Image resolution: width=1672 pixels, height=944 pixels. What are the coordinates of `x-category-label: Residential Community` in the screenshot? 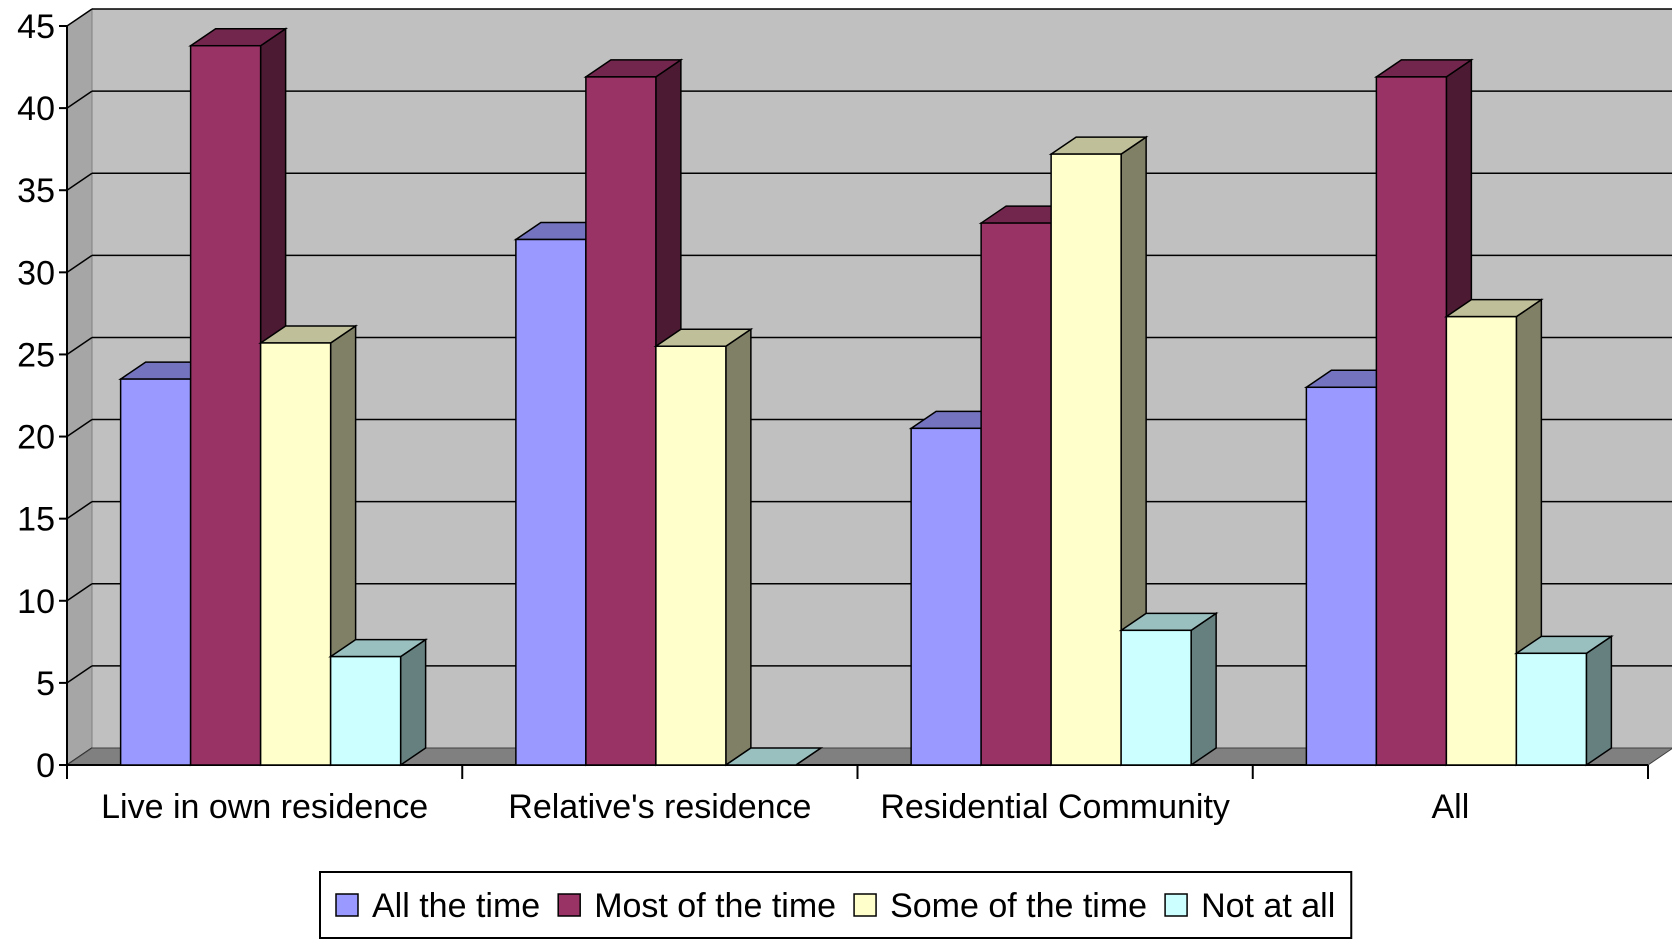 It's located at (1055, 807).